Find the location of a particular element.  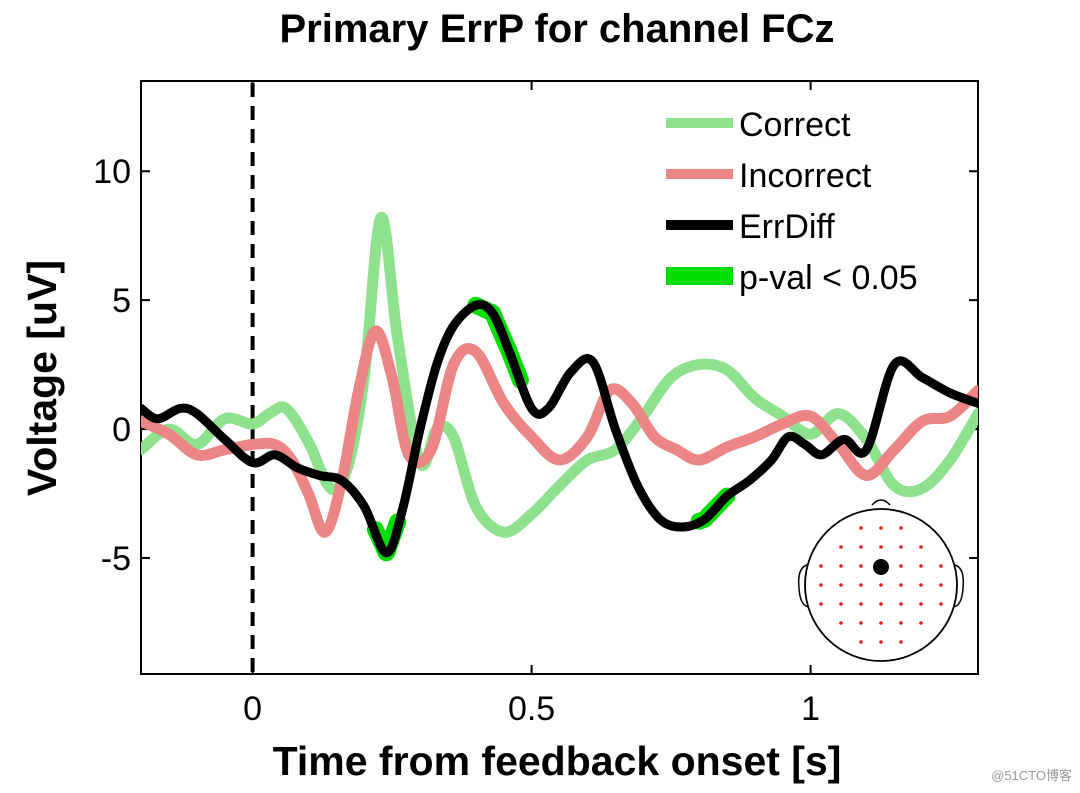

x-tick-label: 1 is located at coordinates (810, 709).